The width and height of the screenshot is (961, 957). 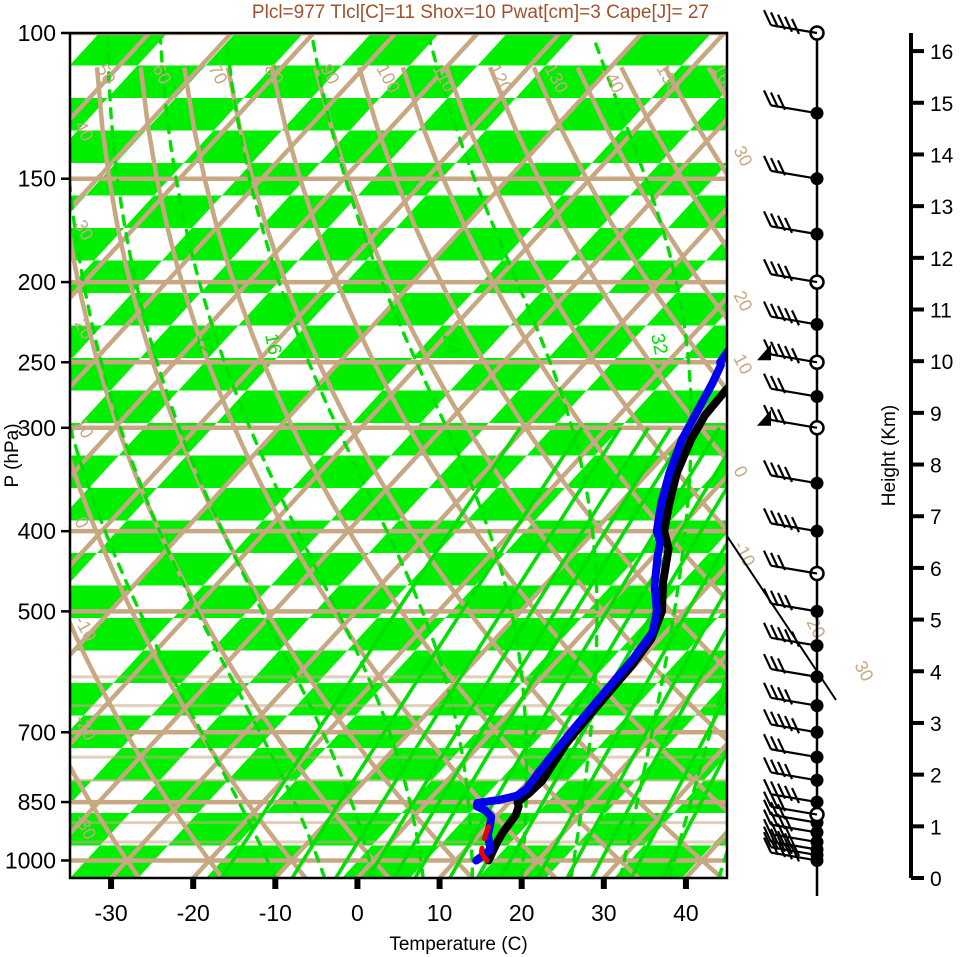 I want to click on height-tick-label: 15, so click(x=941, y=104).